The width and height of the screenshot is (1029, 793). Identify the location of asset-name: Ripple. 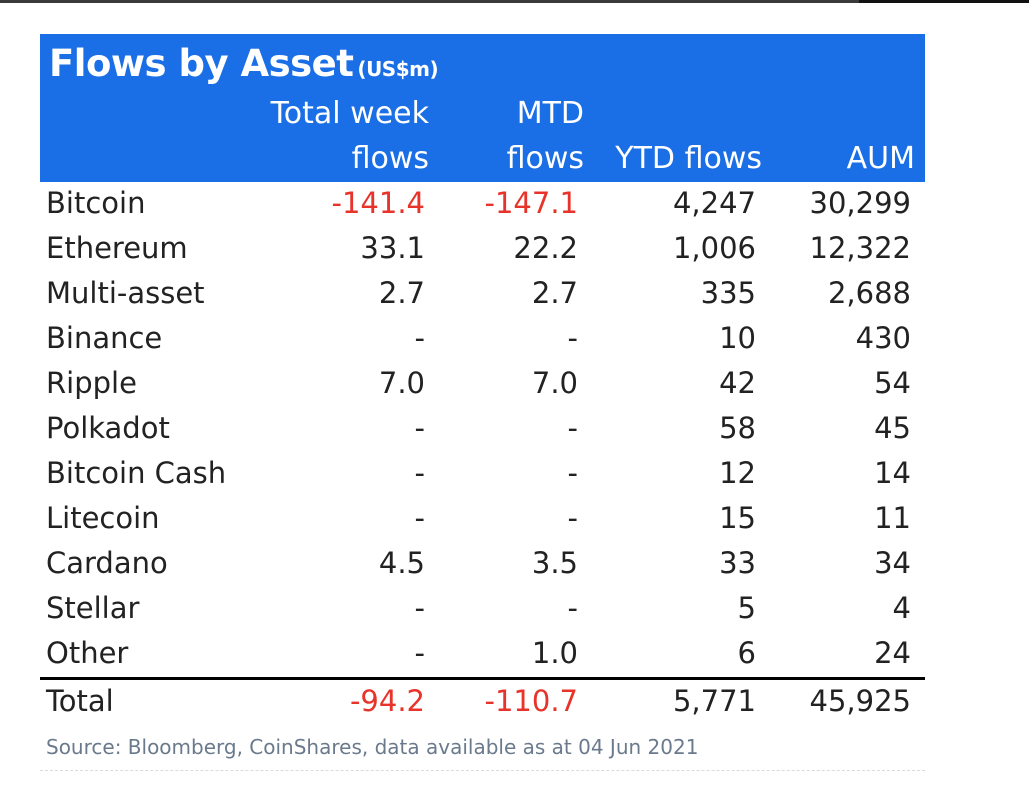
(91, 383).